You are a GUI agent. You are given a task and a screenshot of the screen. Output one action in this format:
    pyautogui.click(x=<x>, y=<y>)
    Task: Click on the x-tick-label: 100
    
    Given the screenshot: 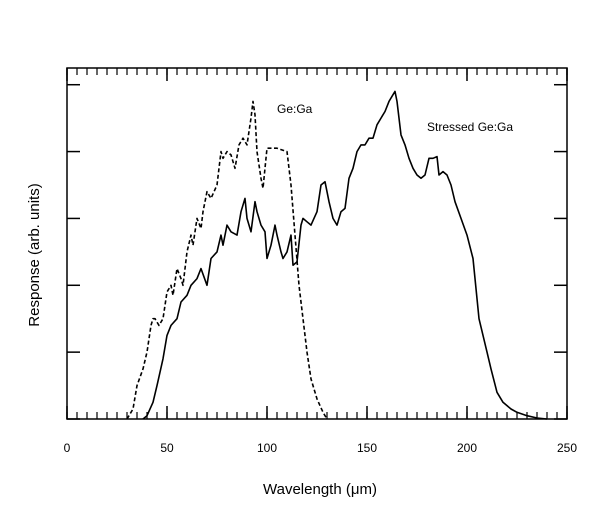 What is the action you would take?
    pyautogui.click(x=267, y=448)
    